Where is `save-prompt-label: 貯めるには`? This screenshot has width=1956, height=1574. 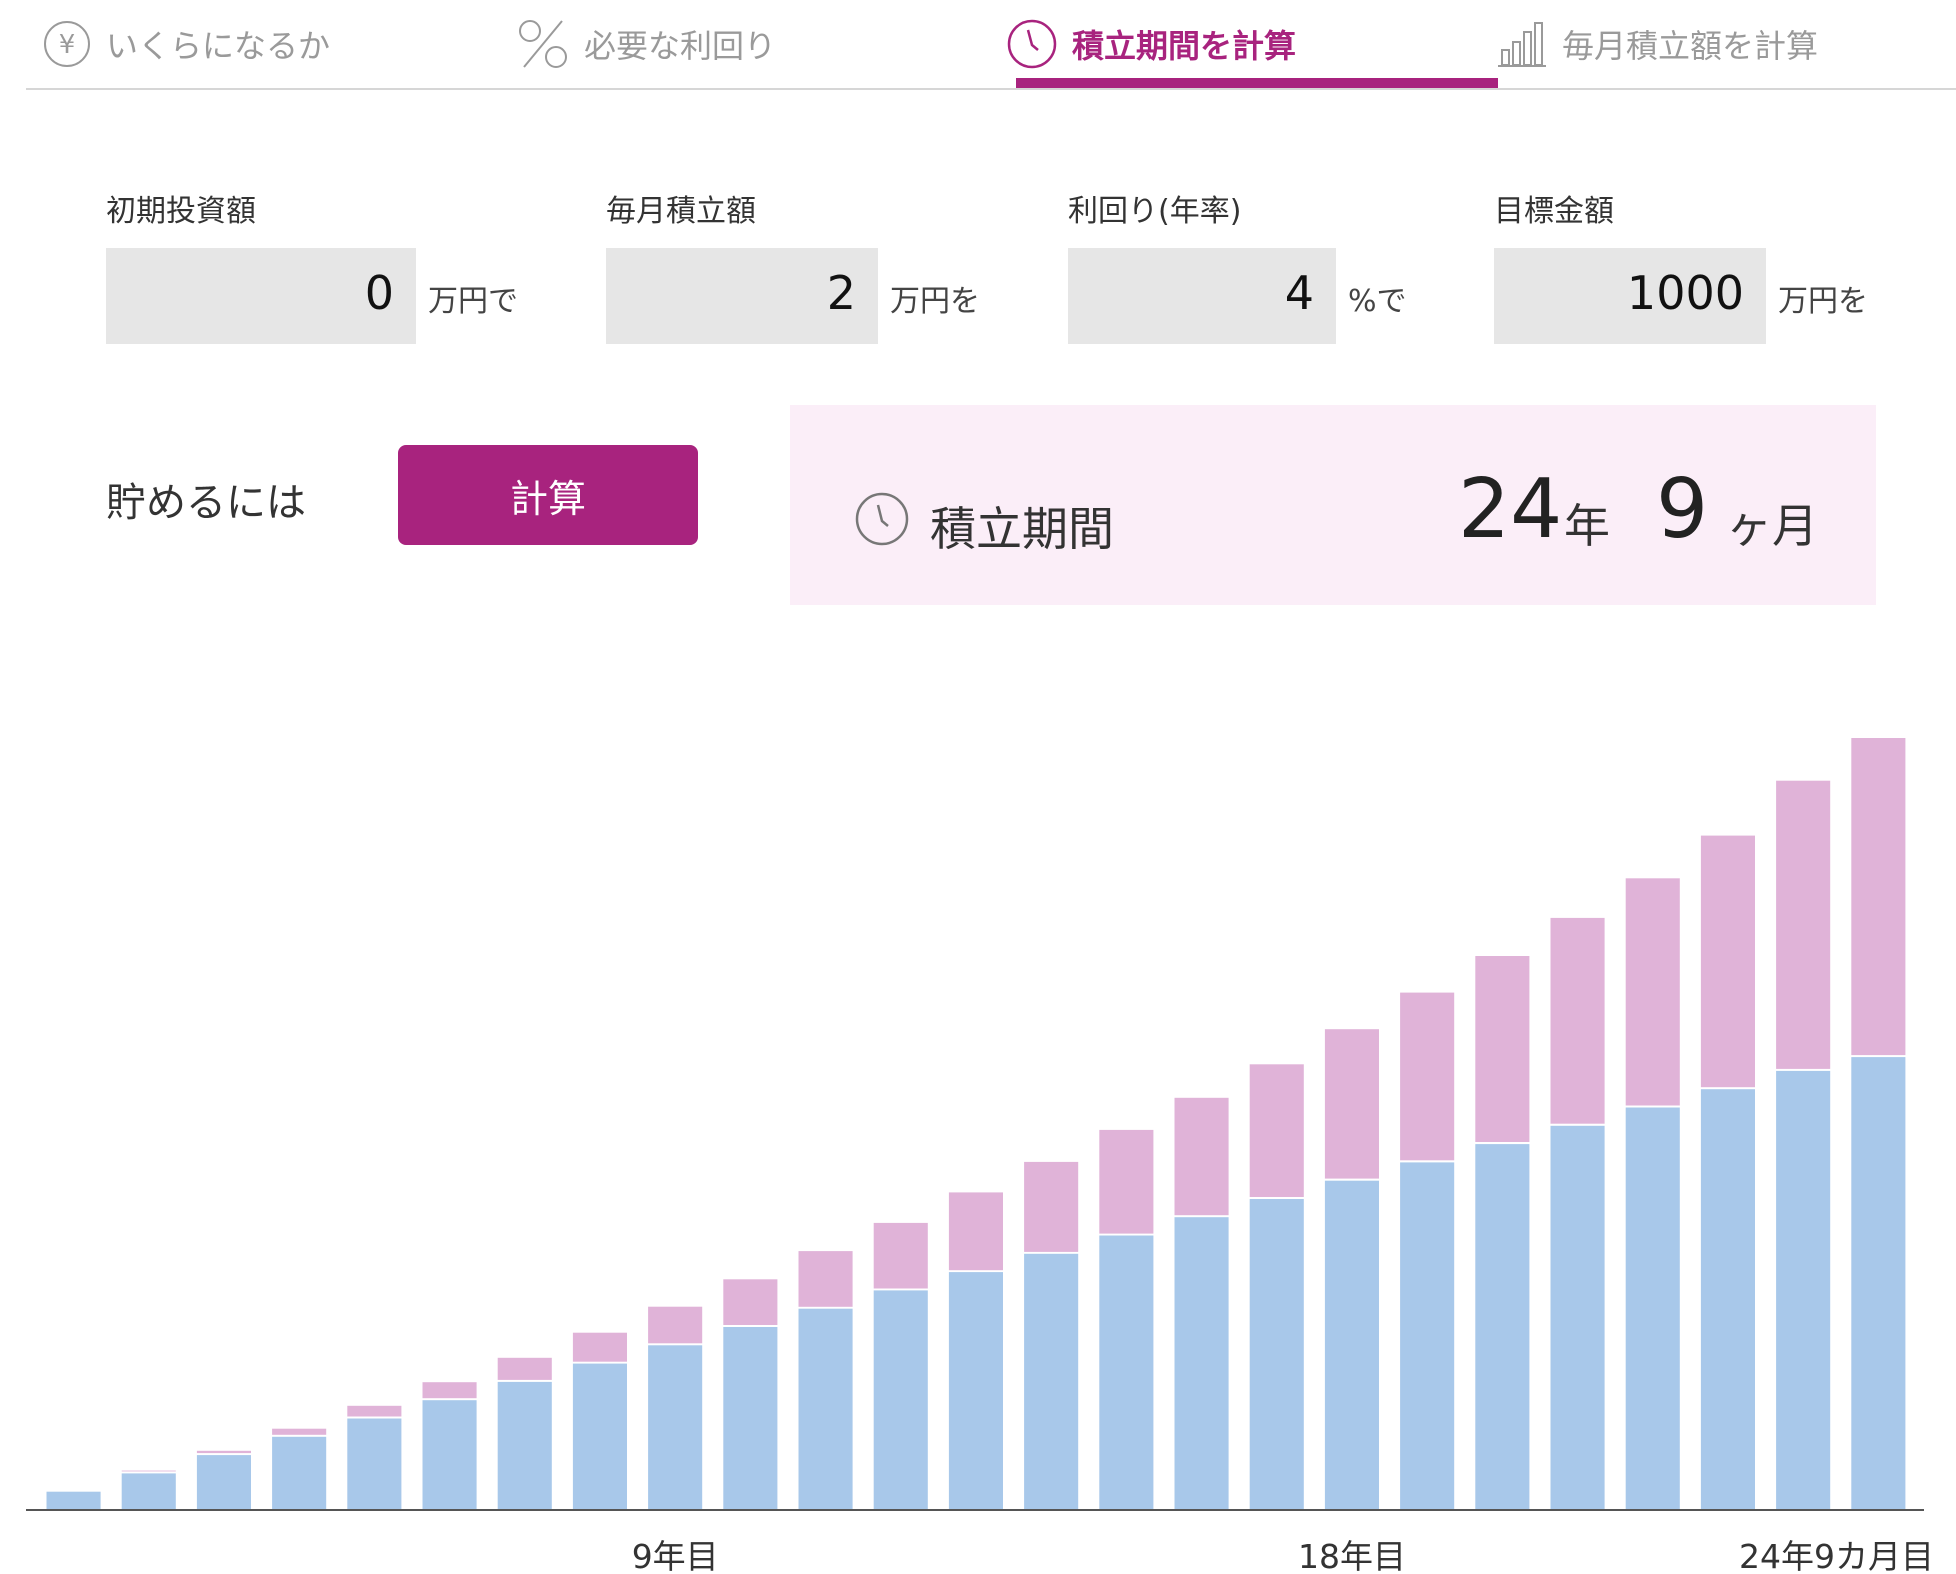 save-prompt-label: 貯めるには is located at coordinates (206, 503).